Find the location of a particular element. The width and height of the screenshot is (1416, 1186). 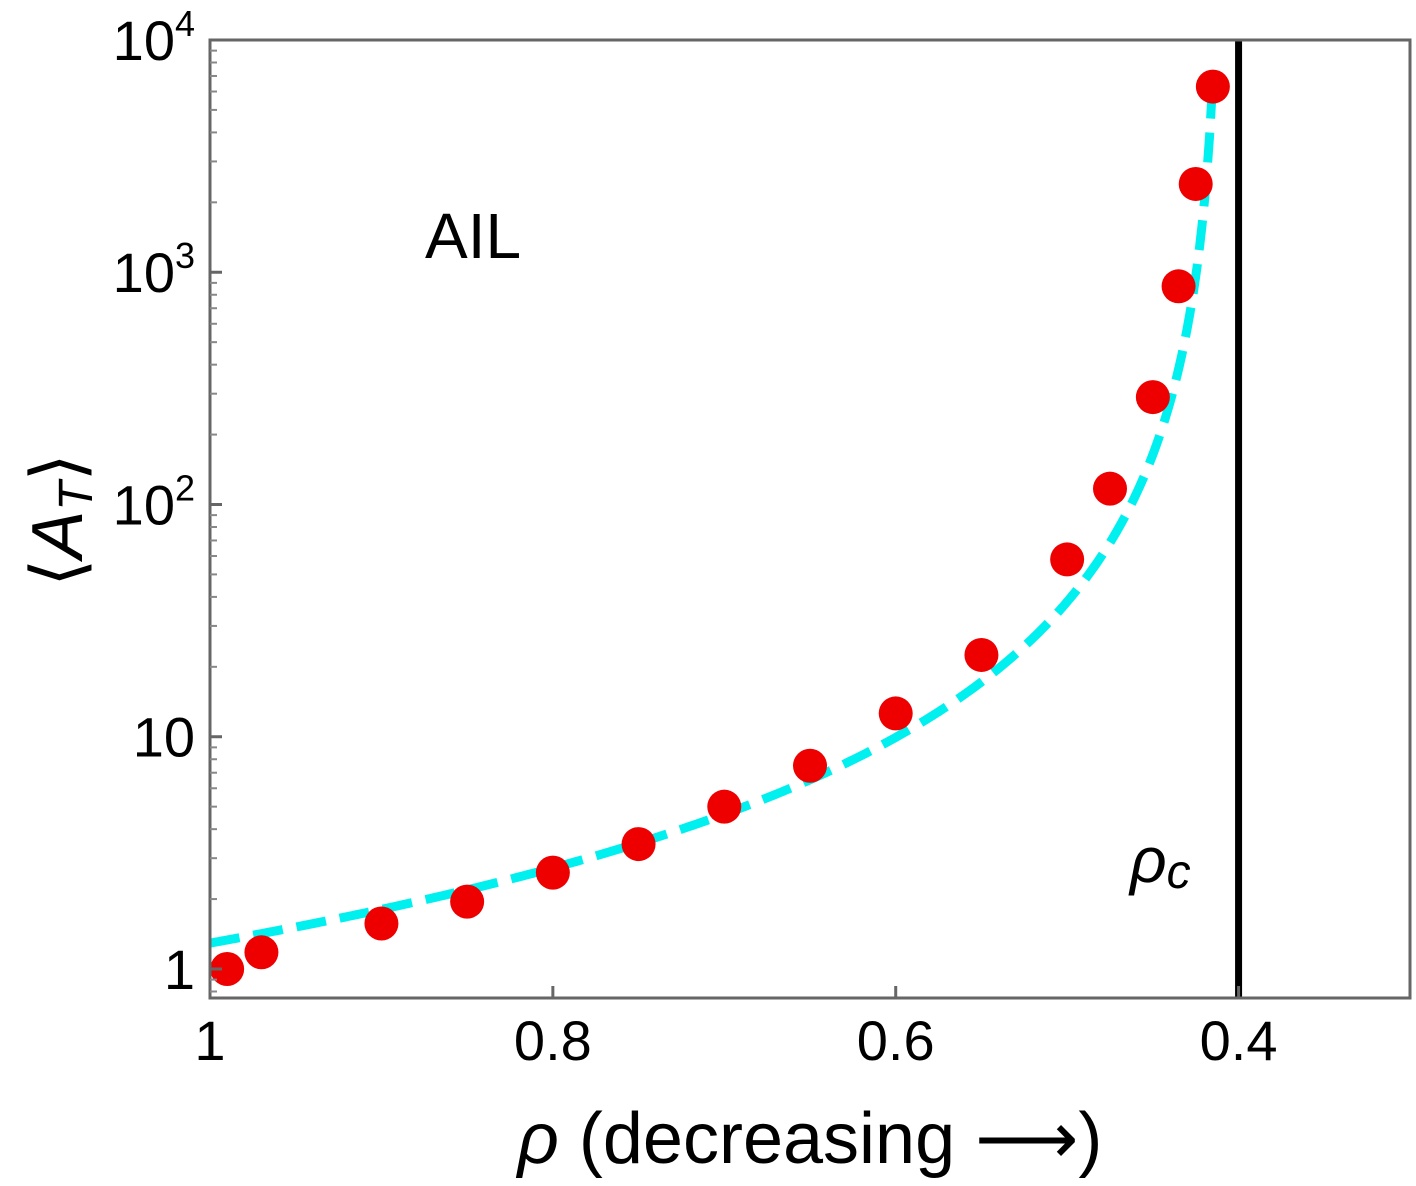

y-tick-label: 10⁴ is located at coordinates (154, 37).